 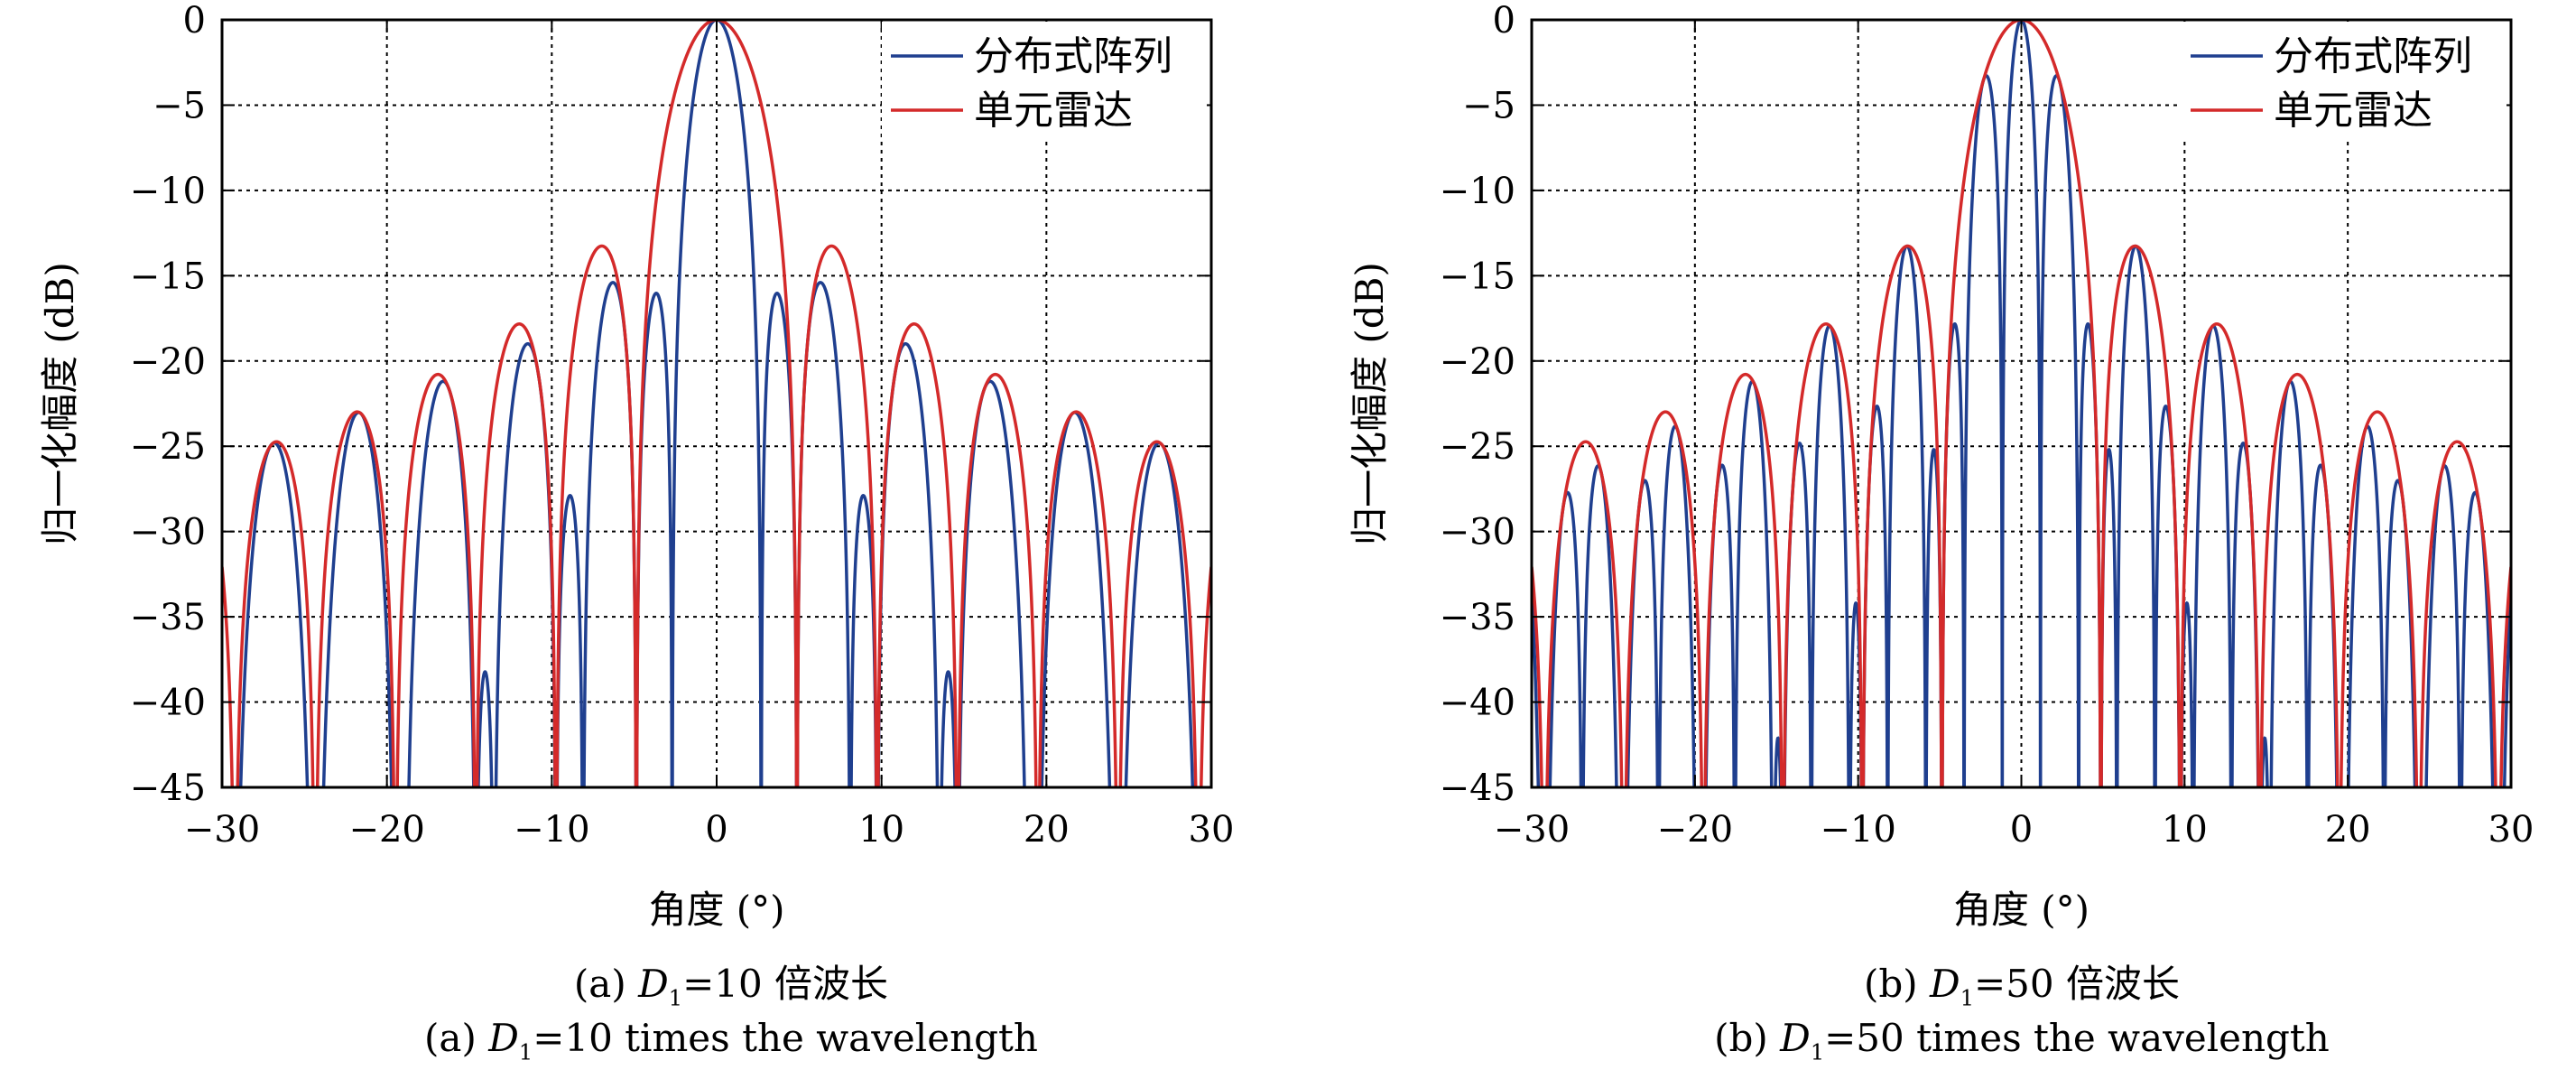 I want to click on caption-b-cn: (b) D1=50 倍波长, so click(x=2006, y=991).